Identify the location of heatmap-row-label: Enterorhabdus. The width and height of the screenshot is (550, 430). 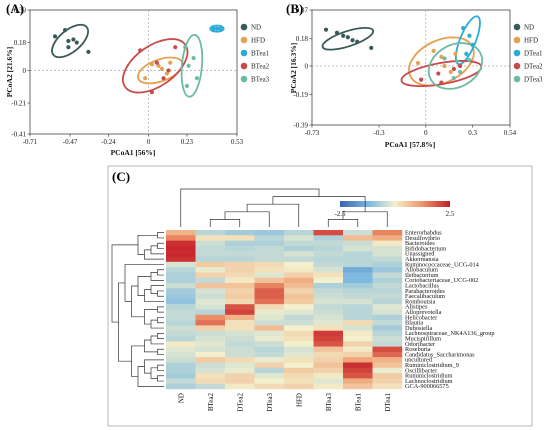
(423, 233).